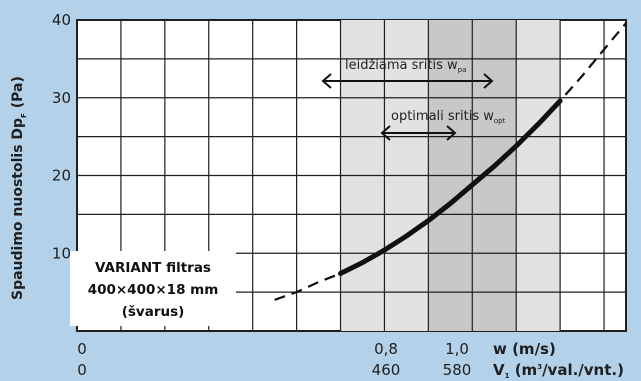 The image size is (641, 381). Describe the element at coordinates (442, 116) in the screenshot. I see `optimal-zone-label-main: optimali sritis w` at that location.